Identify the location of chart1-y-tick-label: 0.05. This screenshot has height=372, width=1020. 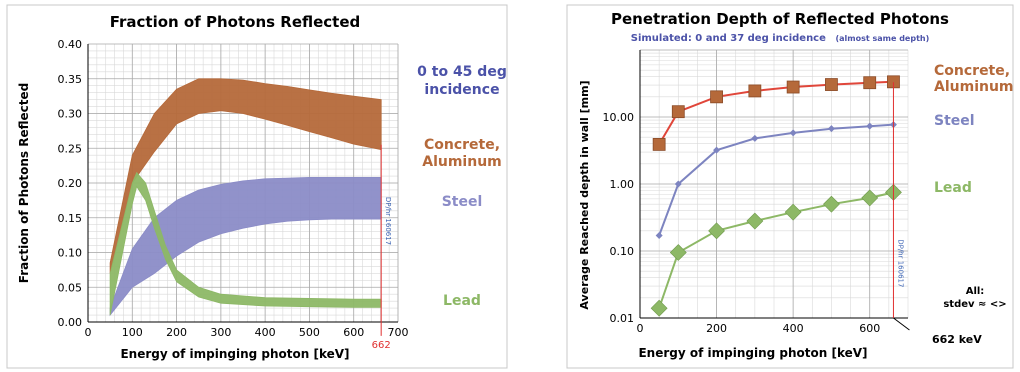
(70, 287).